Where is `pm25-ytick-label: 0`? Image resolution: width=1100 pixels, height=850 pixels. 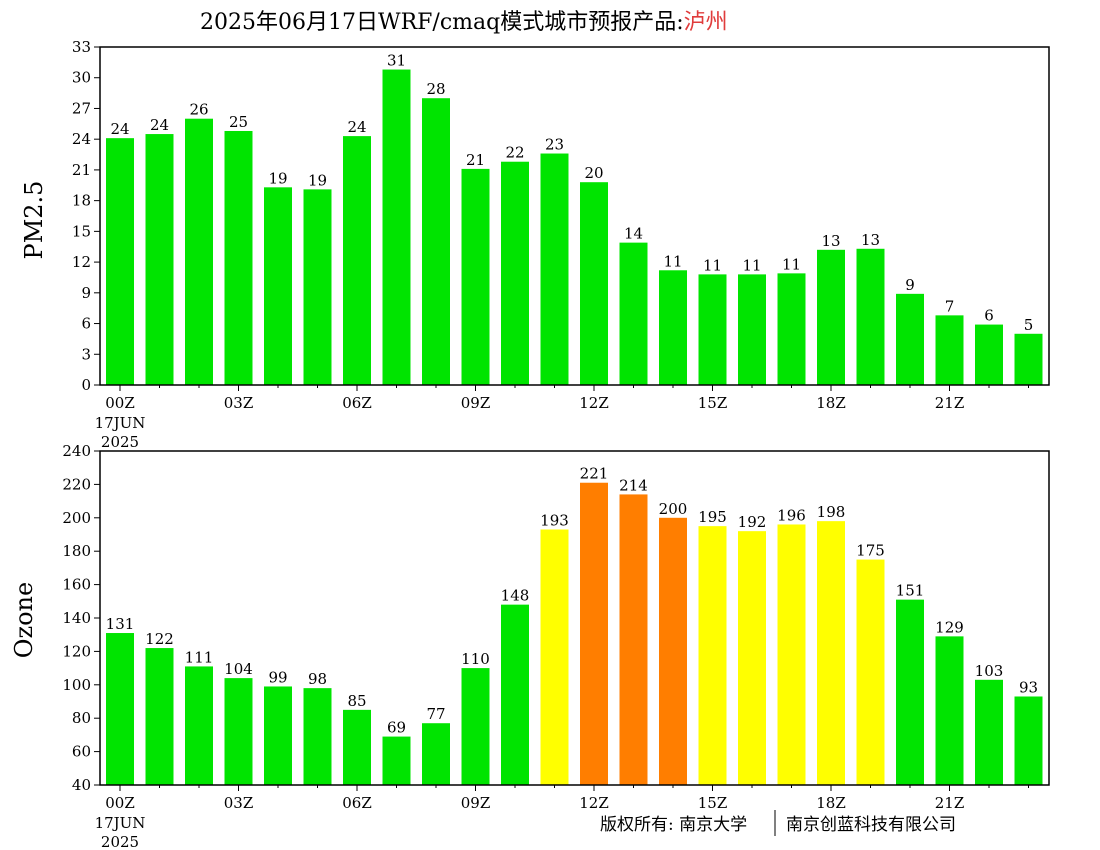
pm25-ytick-label: 0 is located at coordinates (86, 385).